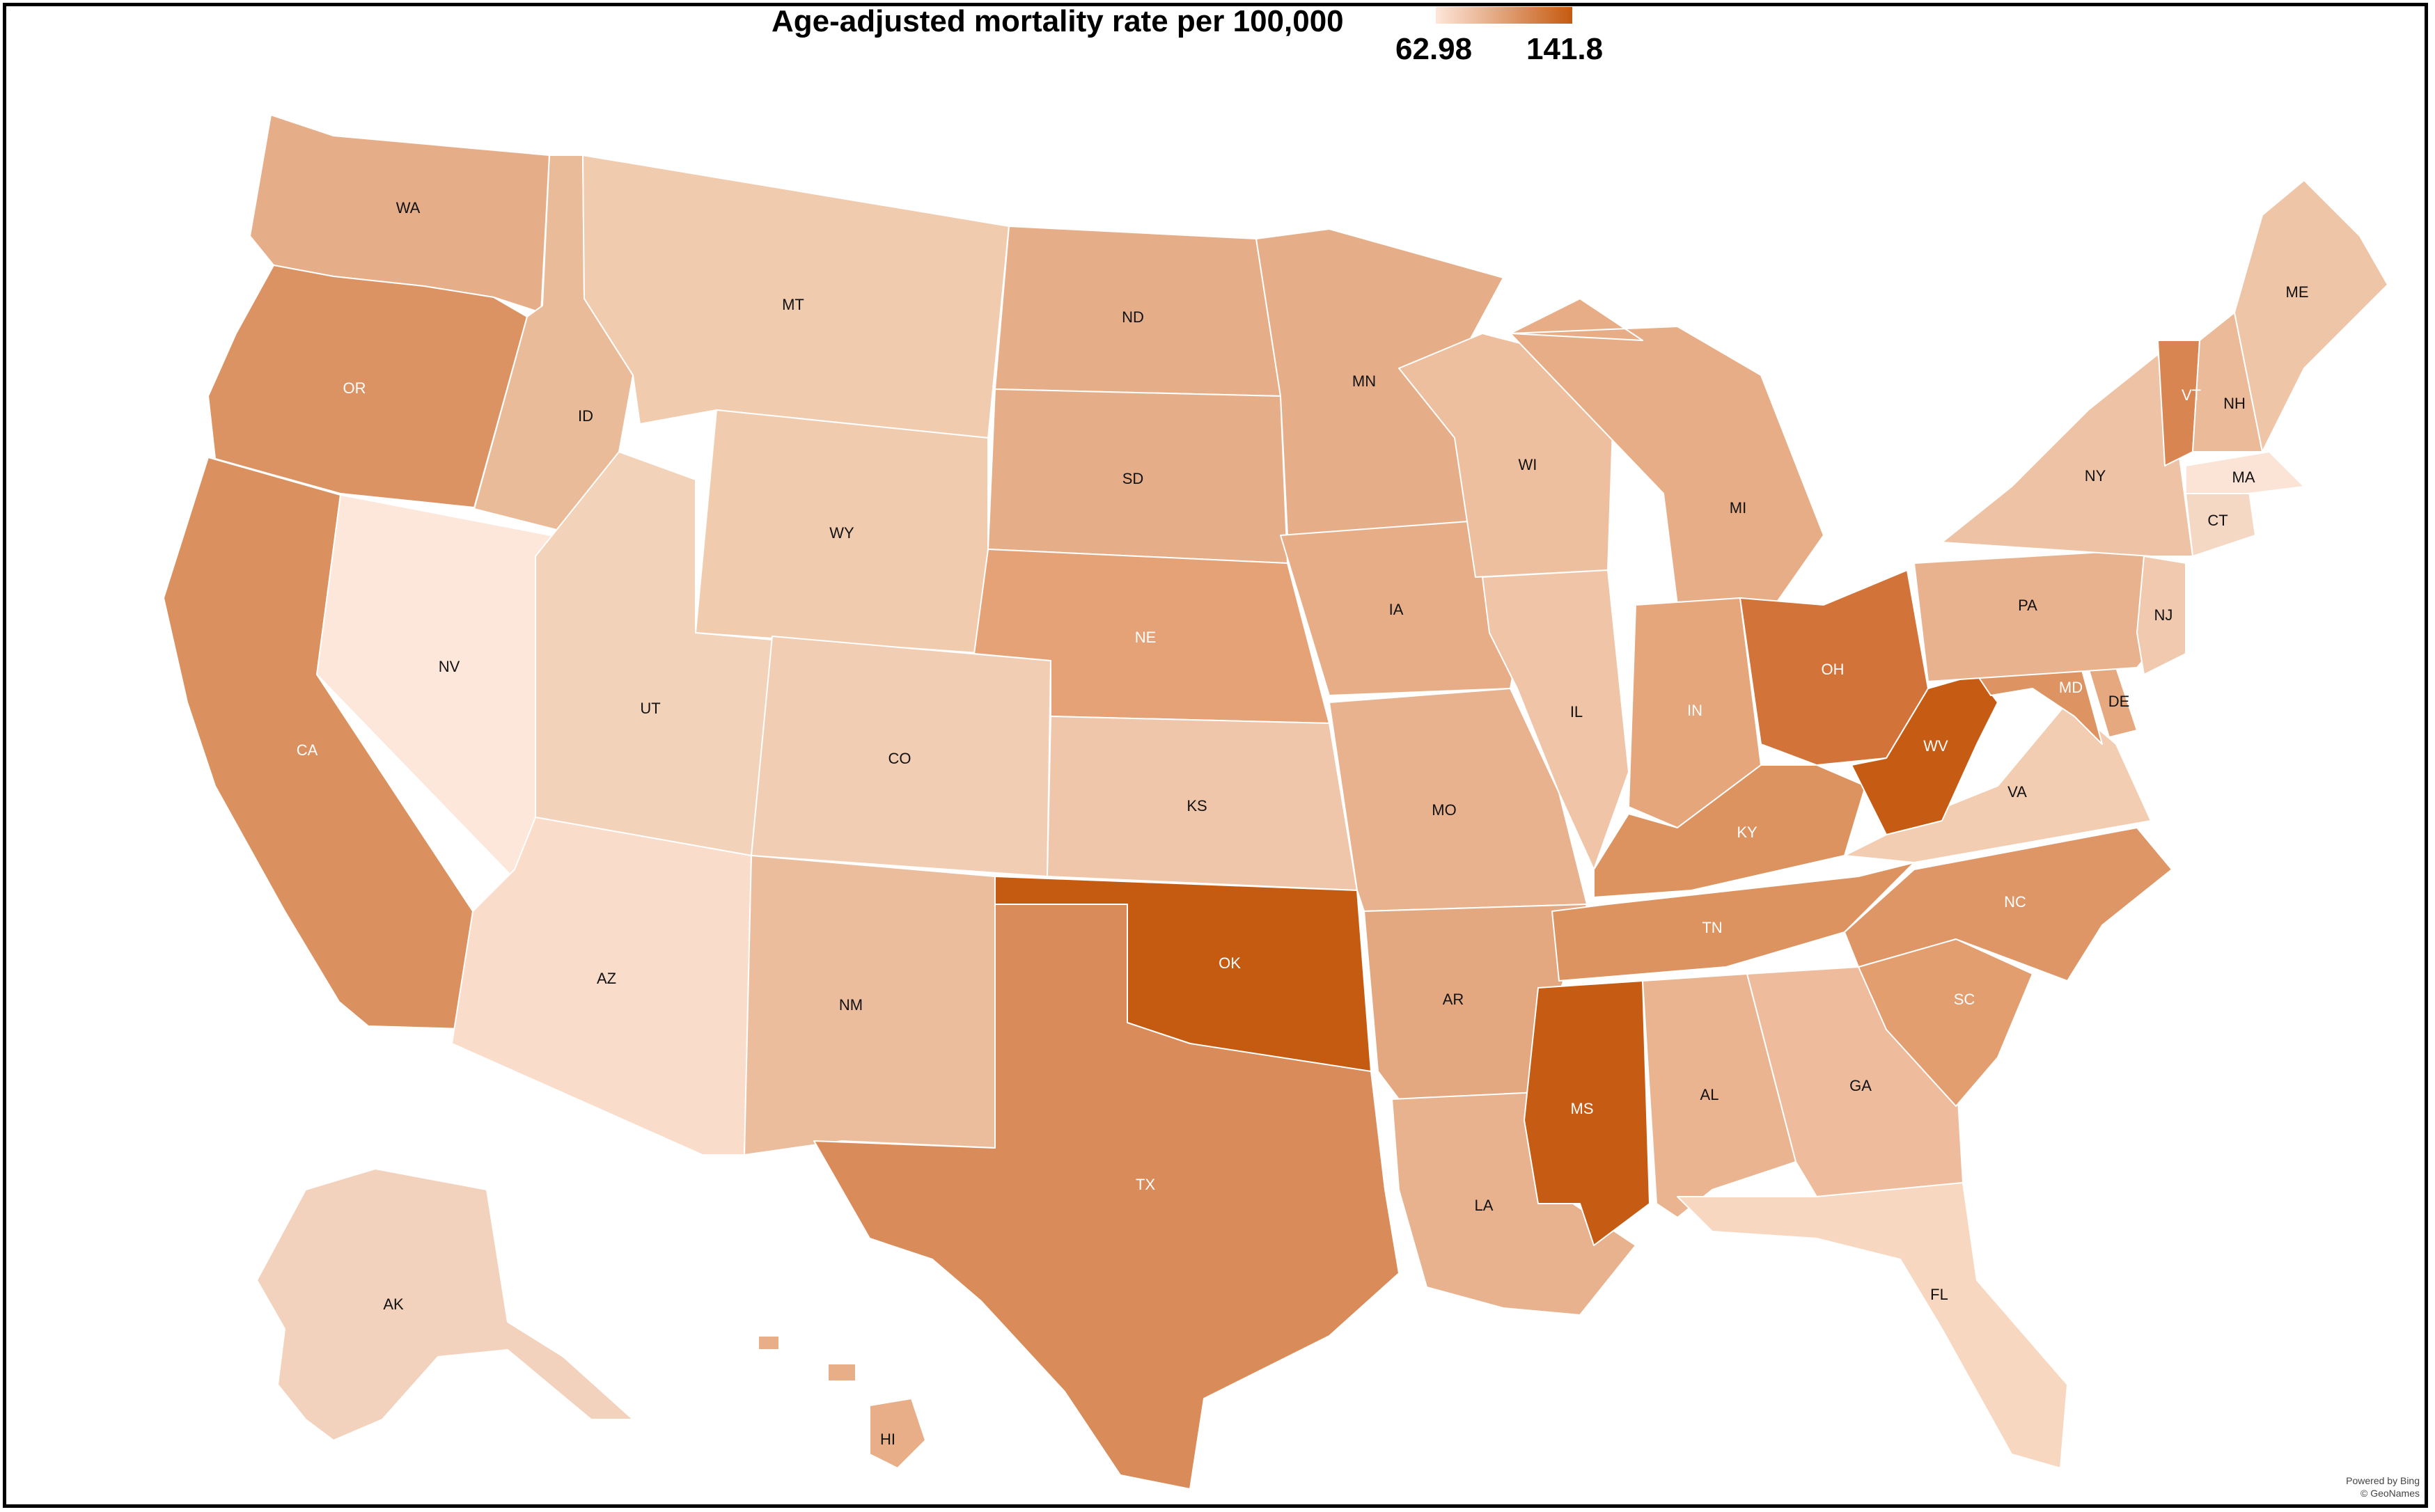 The height and width of the screenshot is (1512, 2435). I want to click on state-mi, so click(1667, 452).